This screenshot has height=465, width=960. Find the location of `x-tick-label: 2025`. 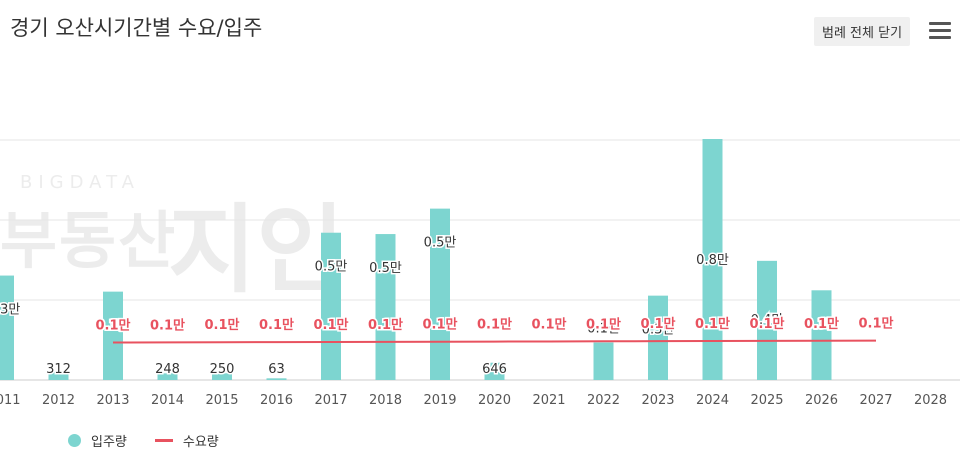

x-tick-label: 2025 is located at coordinates (766, 400).